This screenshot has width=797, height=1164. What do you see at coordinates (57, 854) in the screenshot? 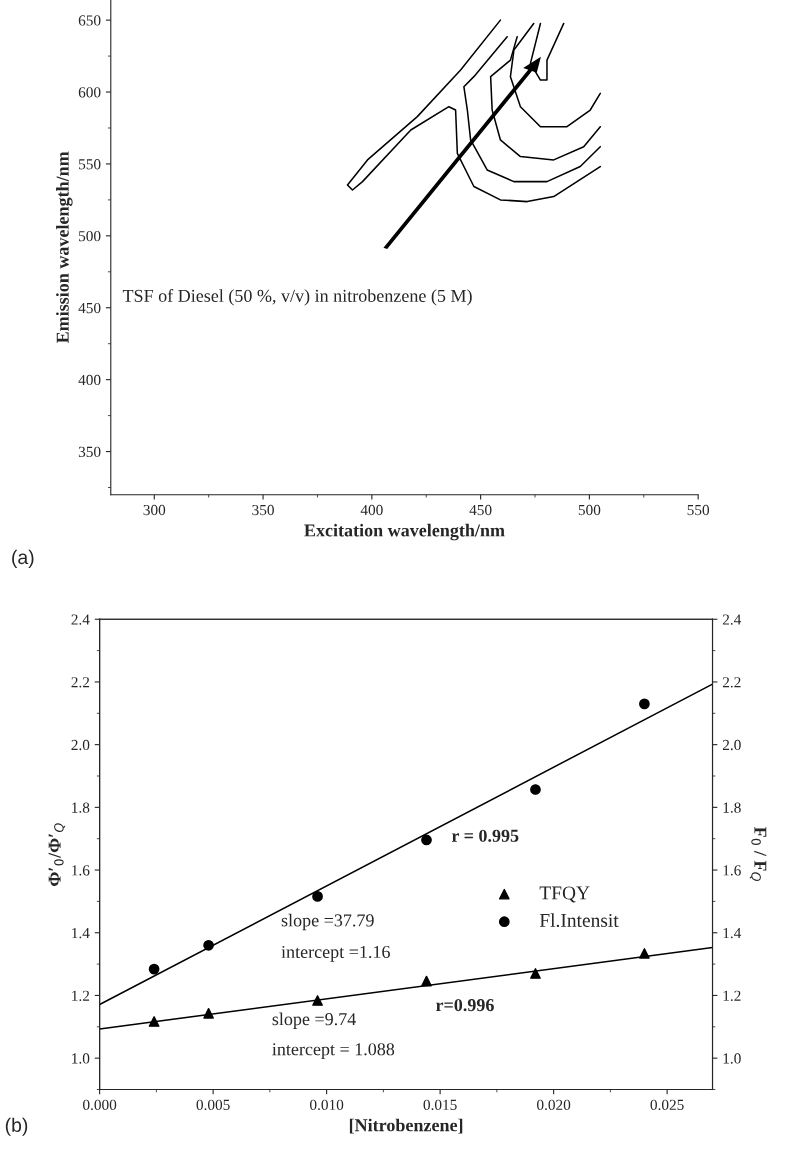
I see `y-axis-title: Φ′$_{0}$/Φ′$_{Q}$` at bounding box center [57, 854].